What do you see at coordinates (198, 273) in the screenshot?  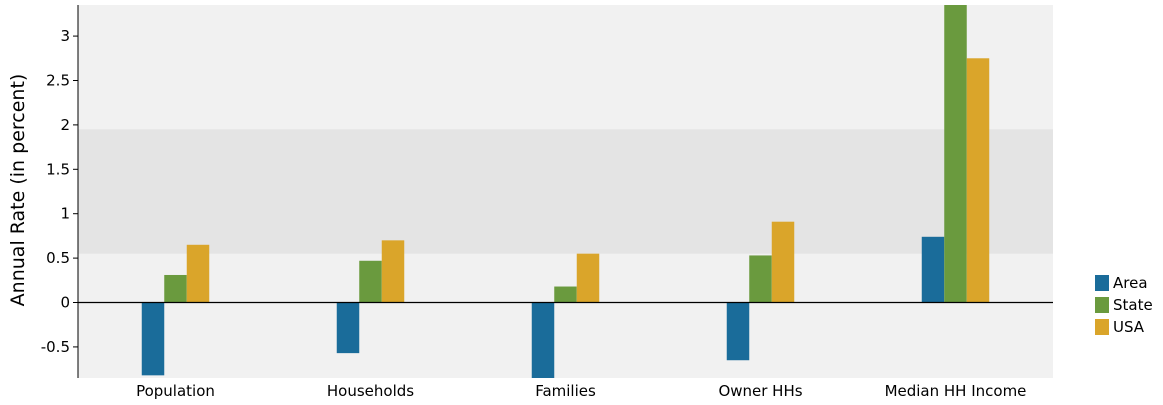 I see `bar-usa-population` at bounding box center [198, 273].